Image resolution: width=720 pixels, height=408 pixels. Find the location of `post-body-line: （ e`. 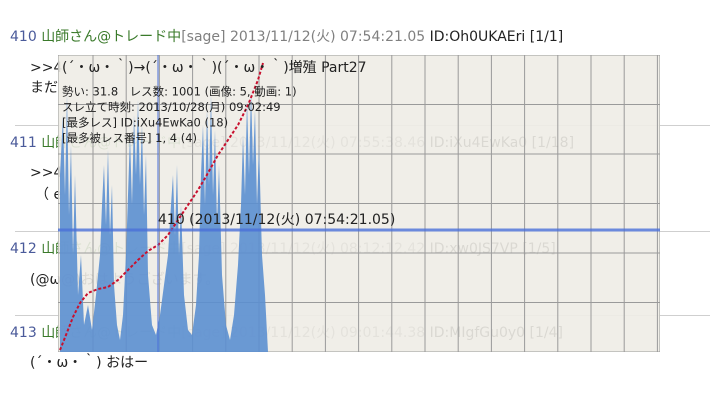

post-body-line: （ e is located at coordinates (49, 195).